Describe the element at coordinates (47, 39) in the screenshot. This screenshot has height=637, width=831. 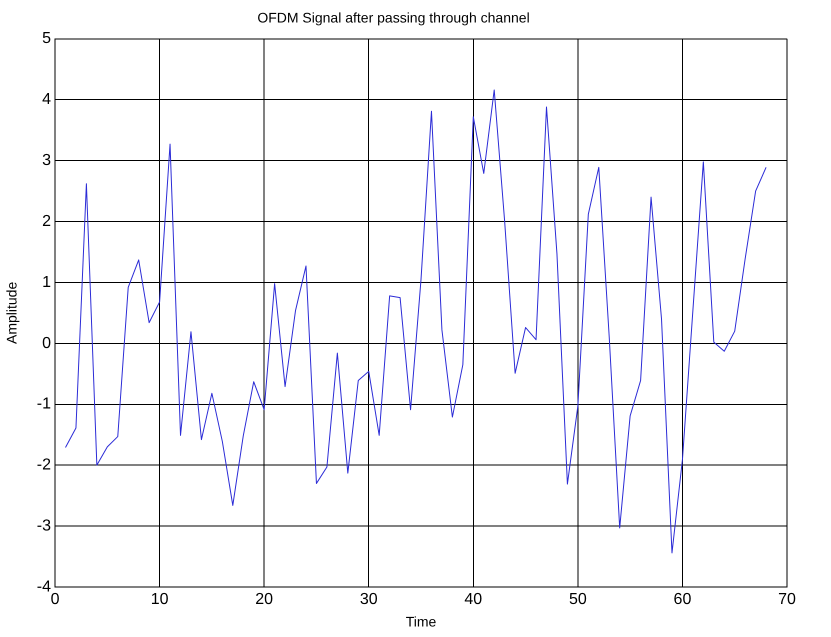
I see `y-tick-label: 5` at that location.